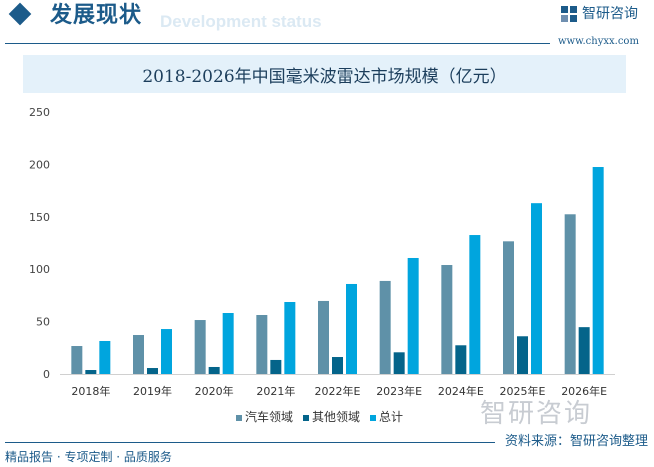 This screenshot has width=654, height=467. What do you see at coordinates (275, 391) in the screenshot?
I see `x-tick-label: 2021年` at bounding box center [275, 391].